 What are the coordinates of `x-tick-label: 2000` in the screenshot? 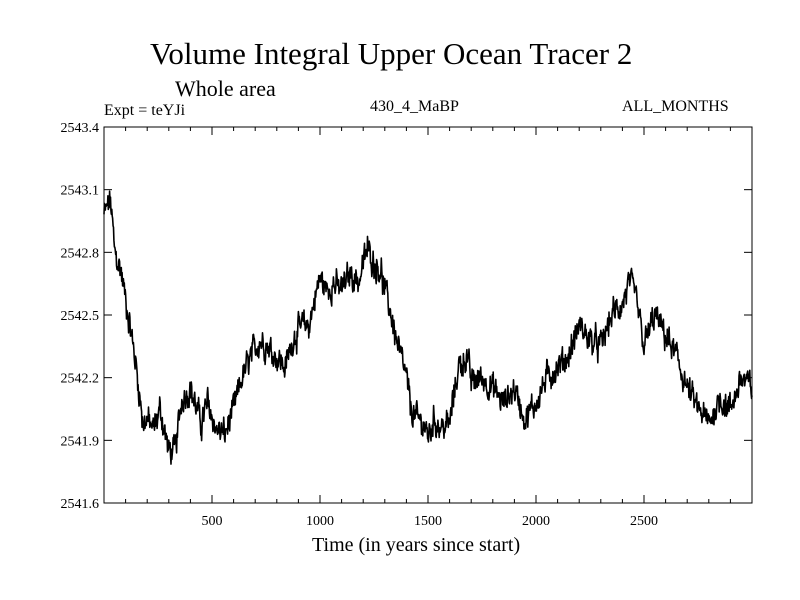 It's located at (536, 521).